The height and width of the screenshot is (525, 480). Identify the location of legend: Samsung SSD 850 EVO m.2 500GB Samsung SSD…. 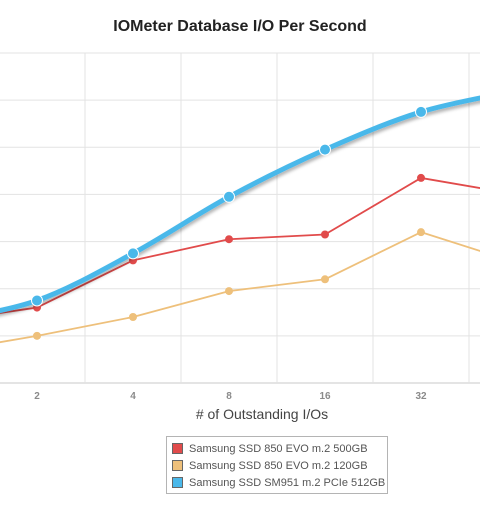
(277, 465).